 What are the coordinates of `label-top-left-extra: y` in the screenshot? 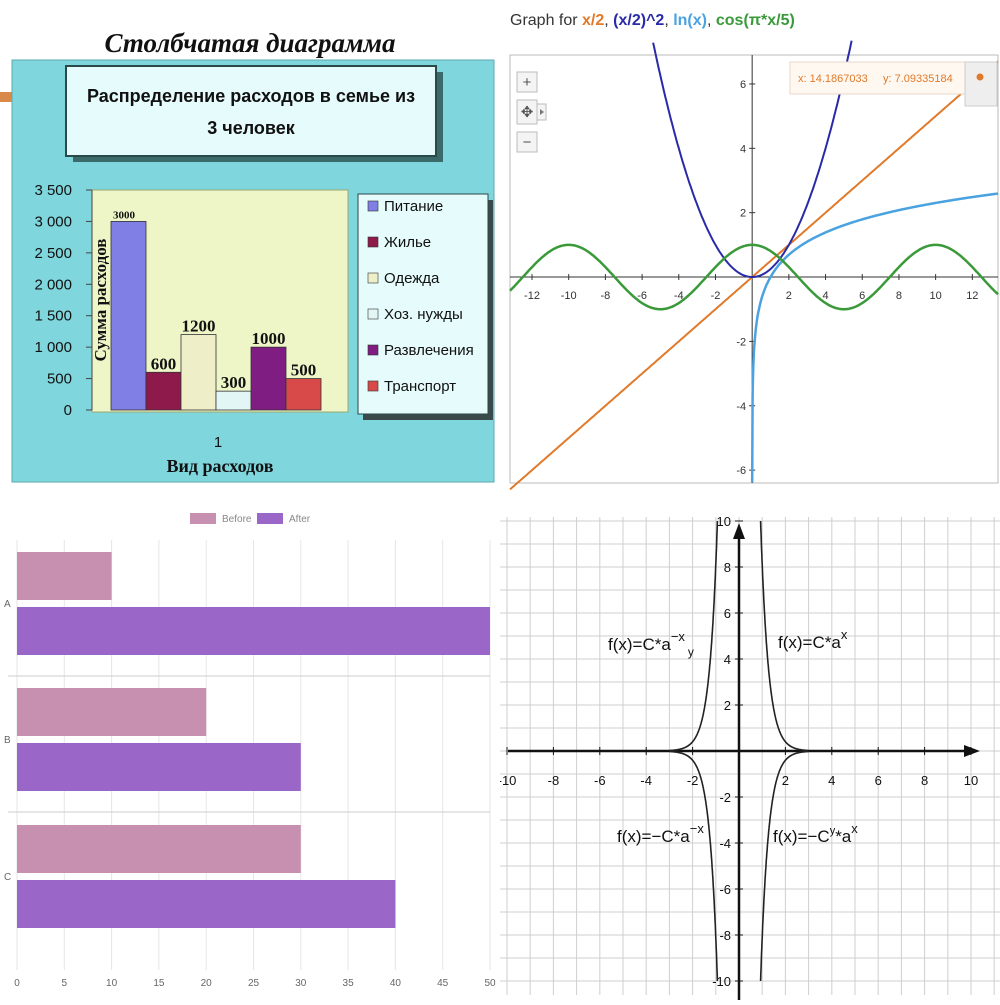 It's located at (691, 652).